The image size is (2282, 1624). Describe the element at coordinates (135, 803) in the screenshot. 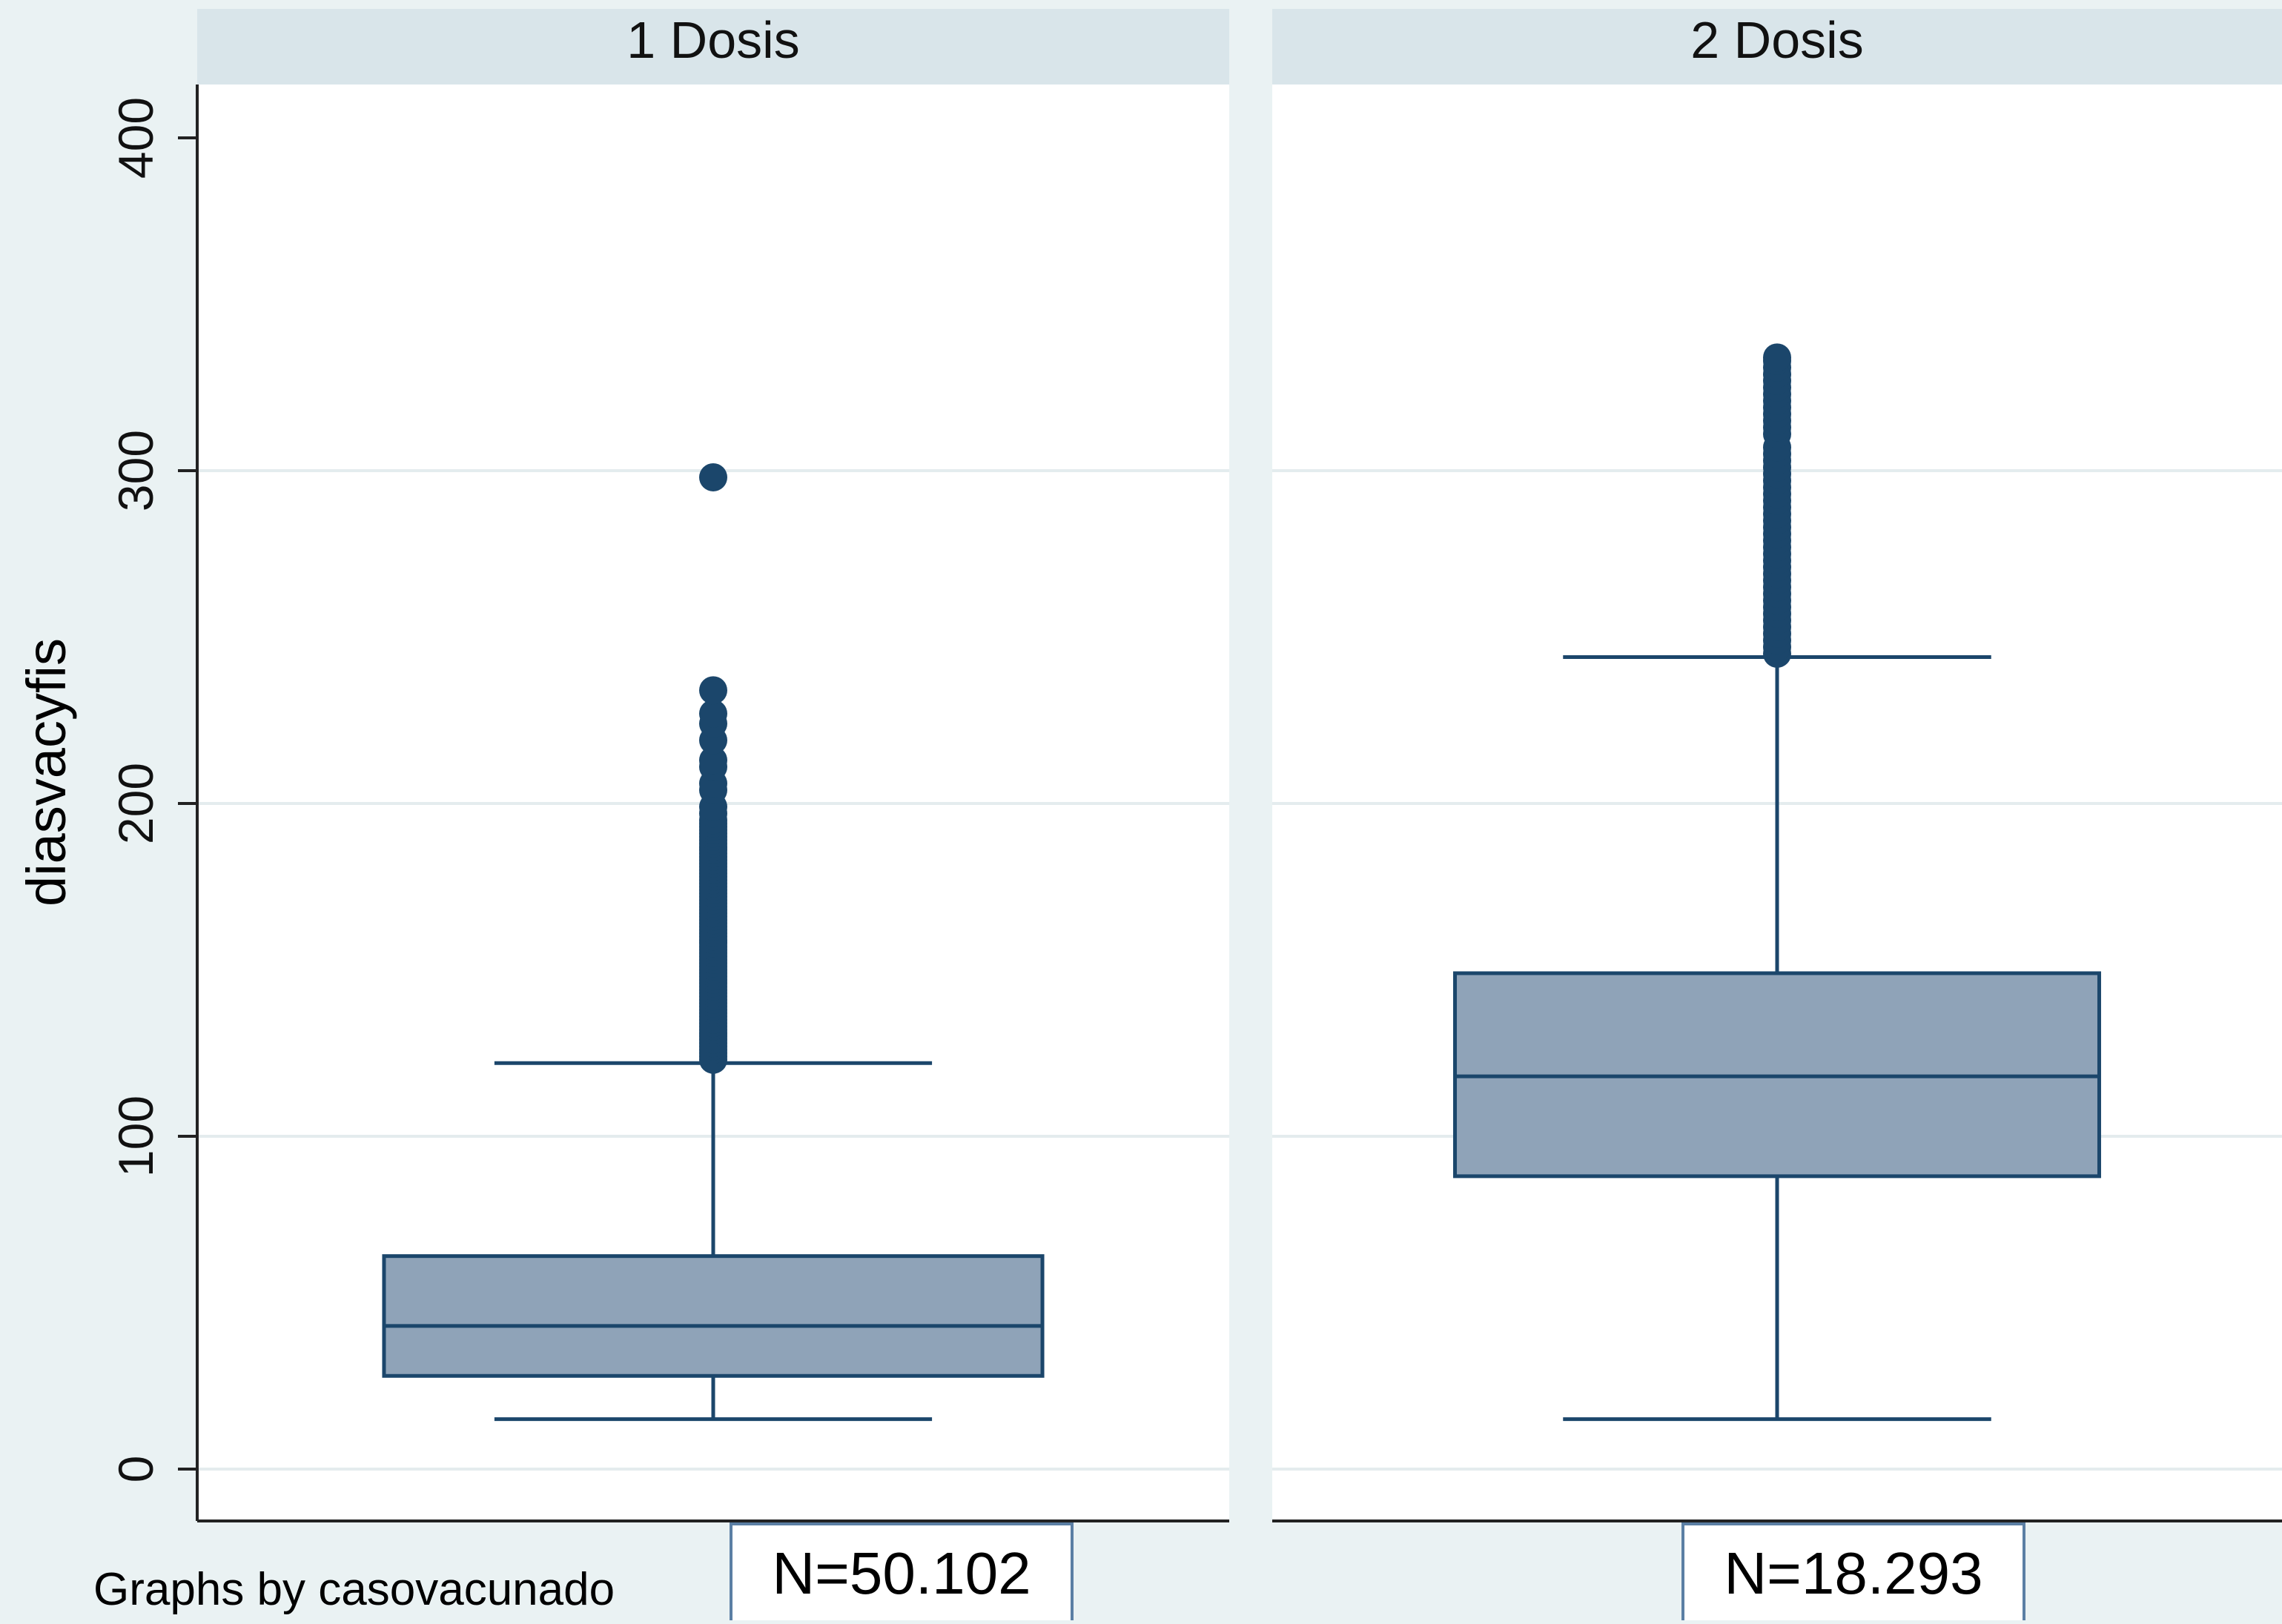

I see `y-tick-label: 200` at that location.